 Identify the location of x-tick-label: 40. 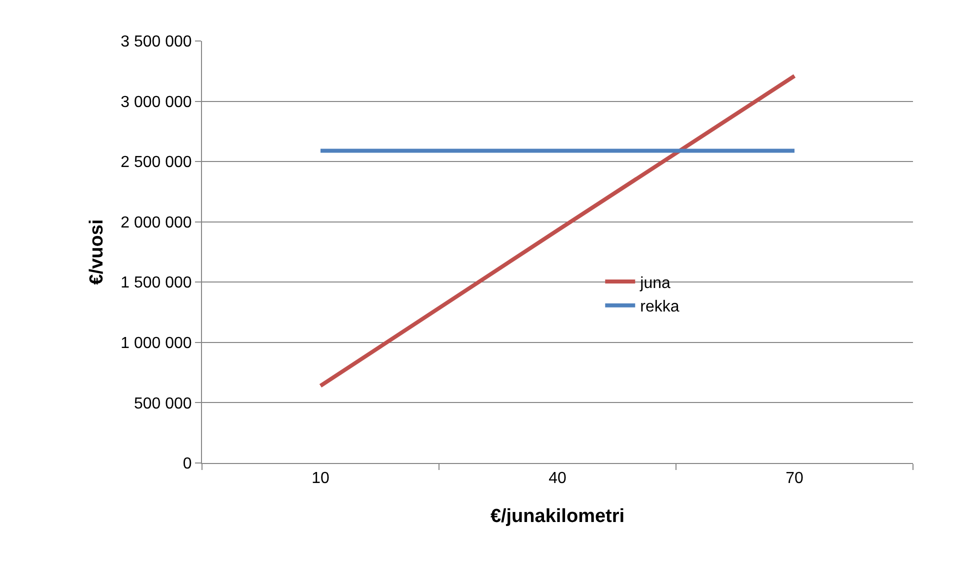
(557, 479).